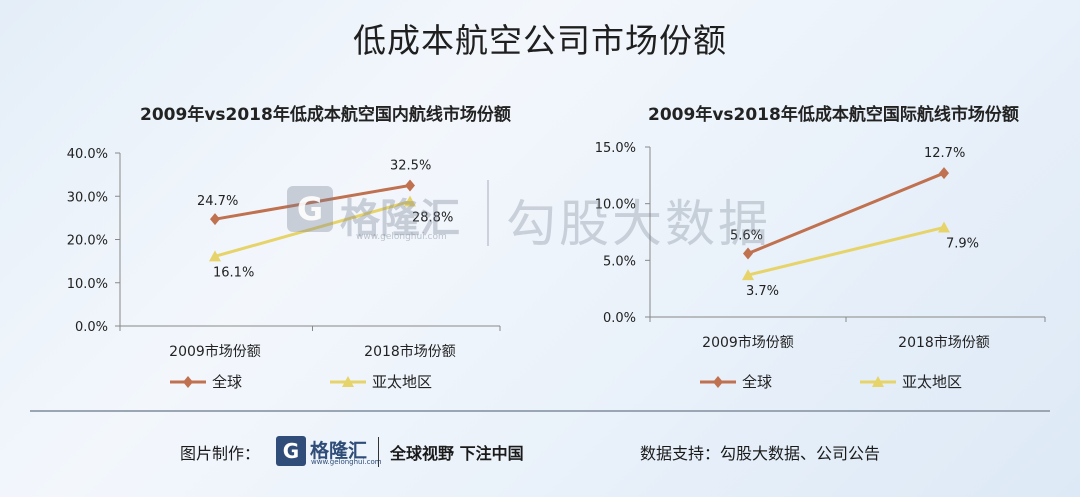 This screenshot has width=1080, height=497. I want to click on data-label: 7.9%, so click(962, 243).